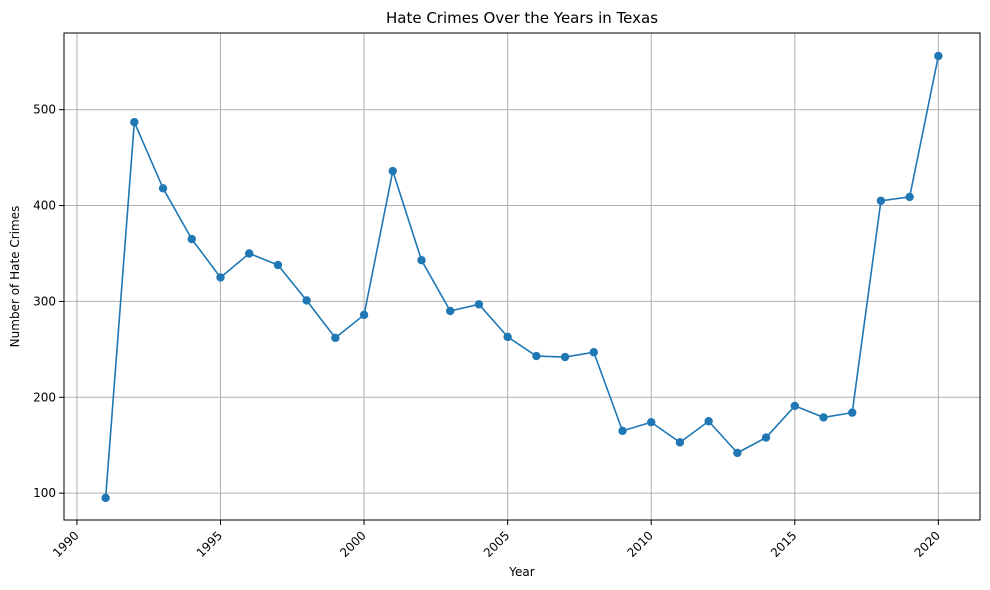  Describe the element at coordinates (44, 397) in the screenshot. I see `y-tick-label: 200` at that location.